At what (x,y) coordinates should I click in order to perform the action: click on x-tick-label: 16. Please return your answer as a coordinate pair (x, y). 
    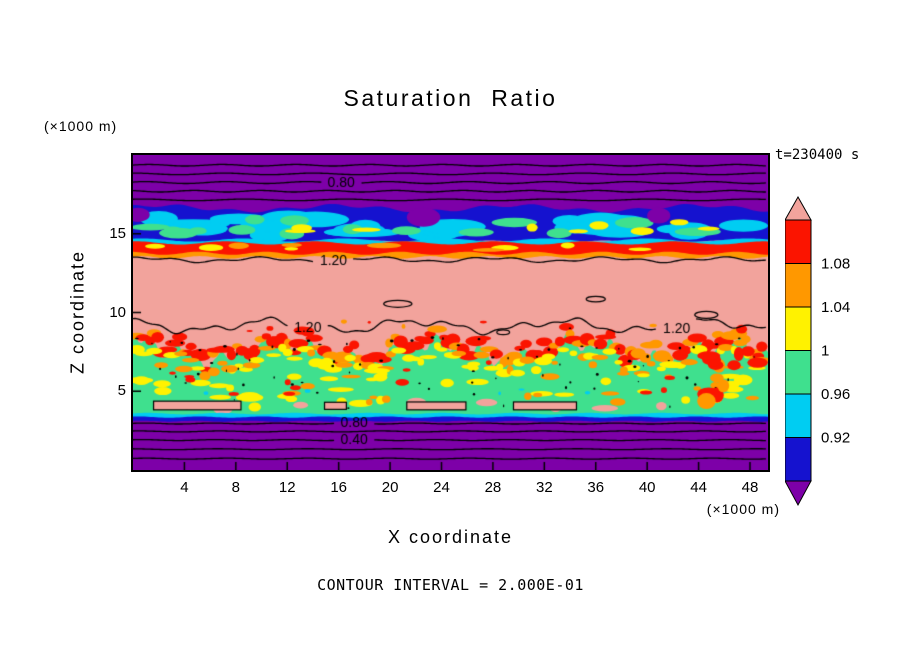
    Looking at the image, I should click on (338, 487).